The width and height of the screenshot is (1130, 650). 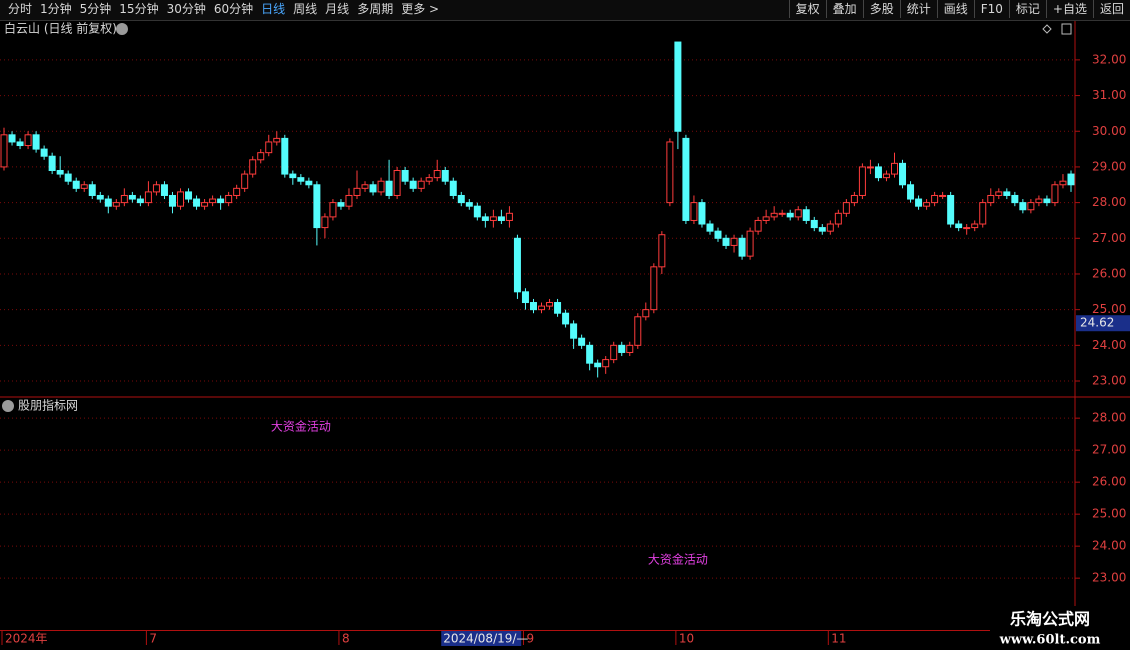 I want to click on x-tick-label: 7, so click(x=153, y=639).